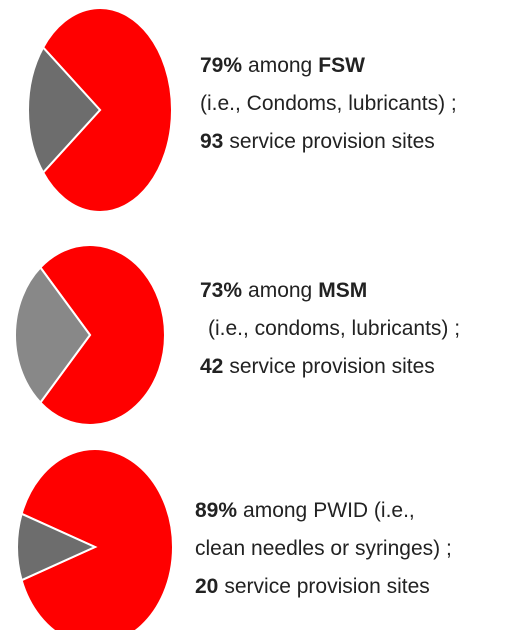  I want to click on sites: 42, so click(211, 366).